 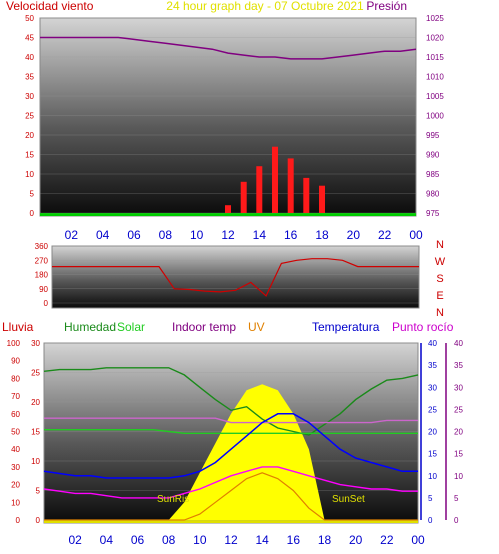 What do you see at coordinates (228, 48) in the screenshot?
I see `pressure-line` at bounding box center [228, 48].